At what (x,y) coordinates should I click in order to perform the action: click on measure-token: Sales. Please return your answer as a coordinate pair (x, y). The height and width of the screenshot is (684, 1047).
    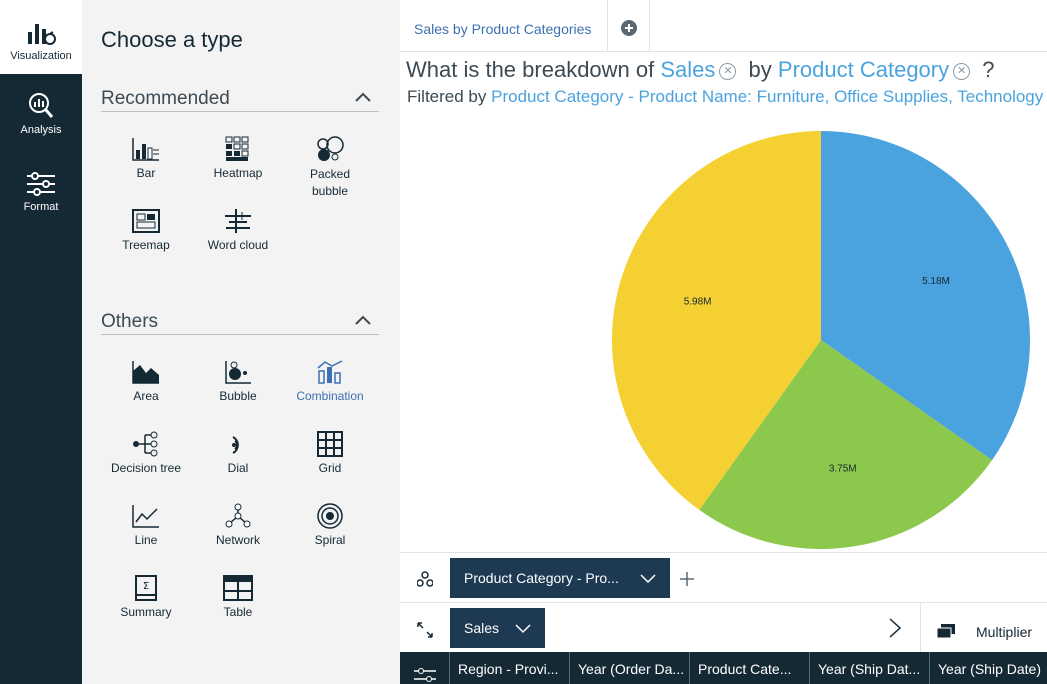
    Looking at the image, I should click on (688, 69).